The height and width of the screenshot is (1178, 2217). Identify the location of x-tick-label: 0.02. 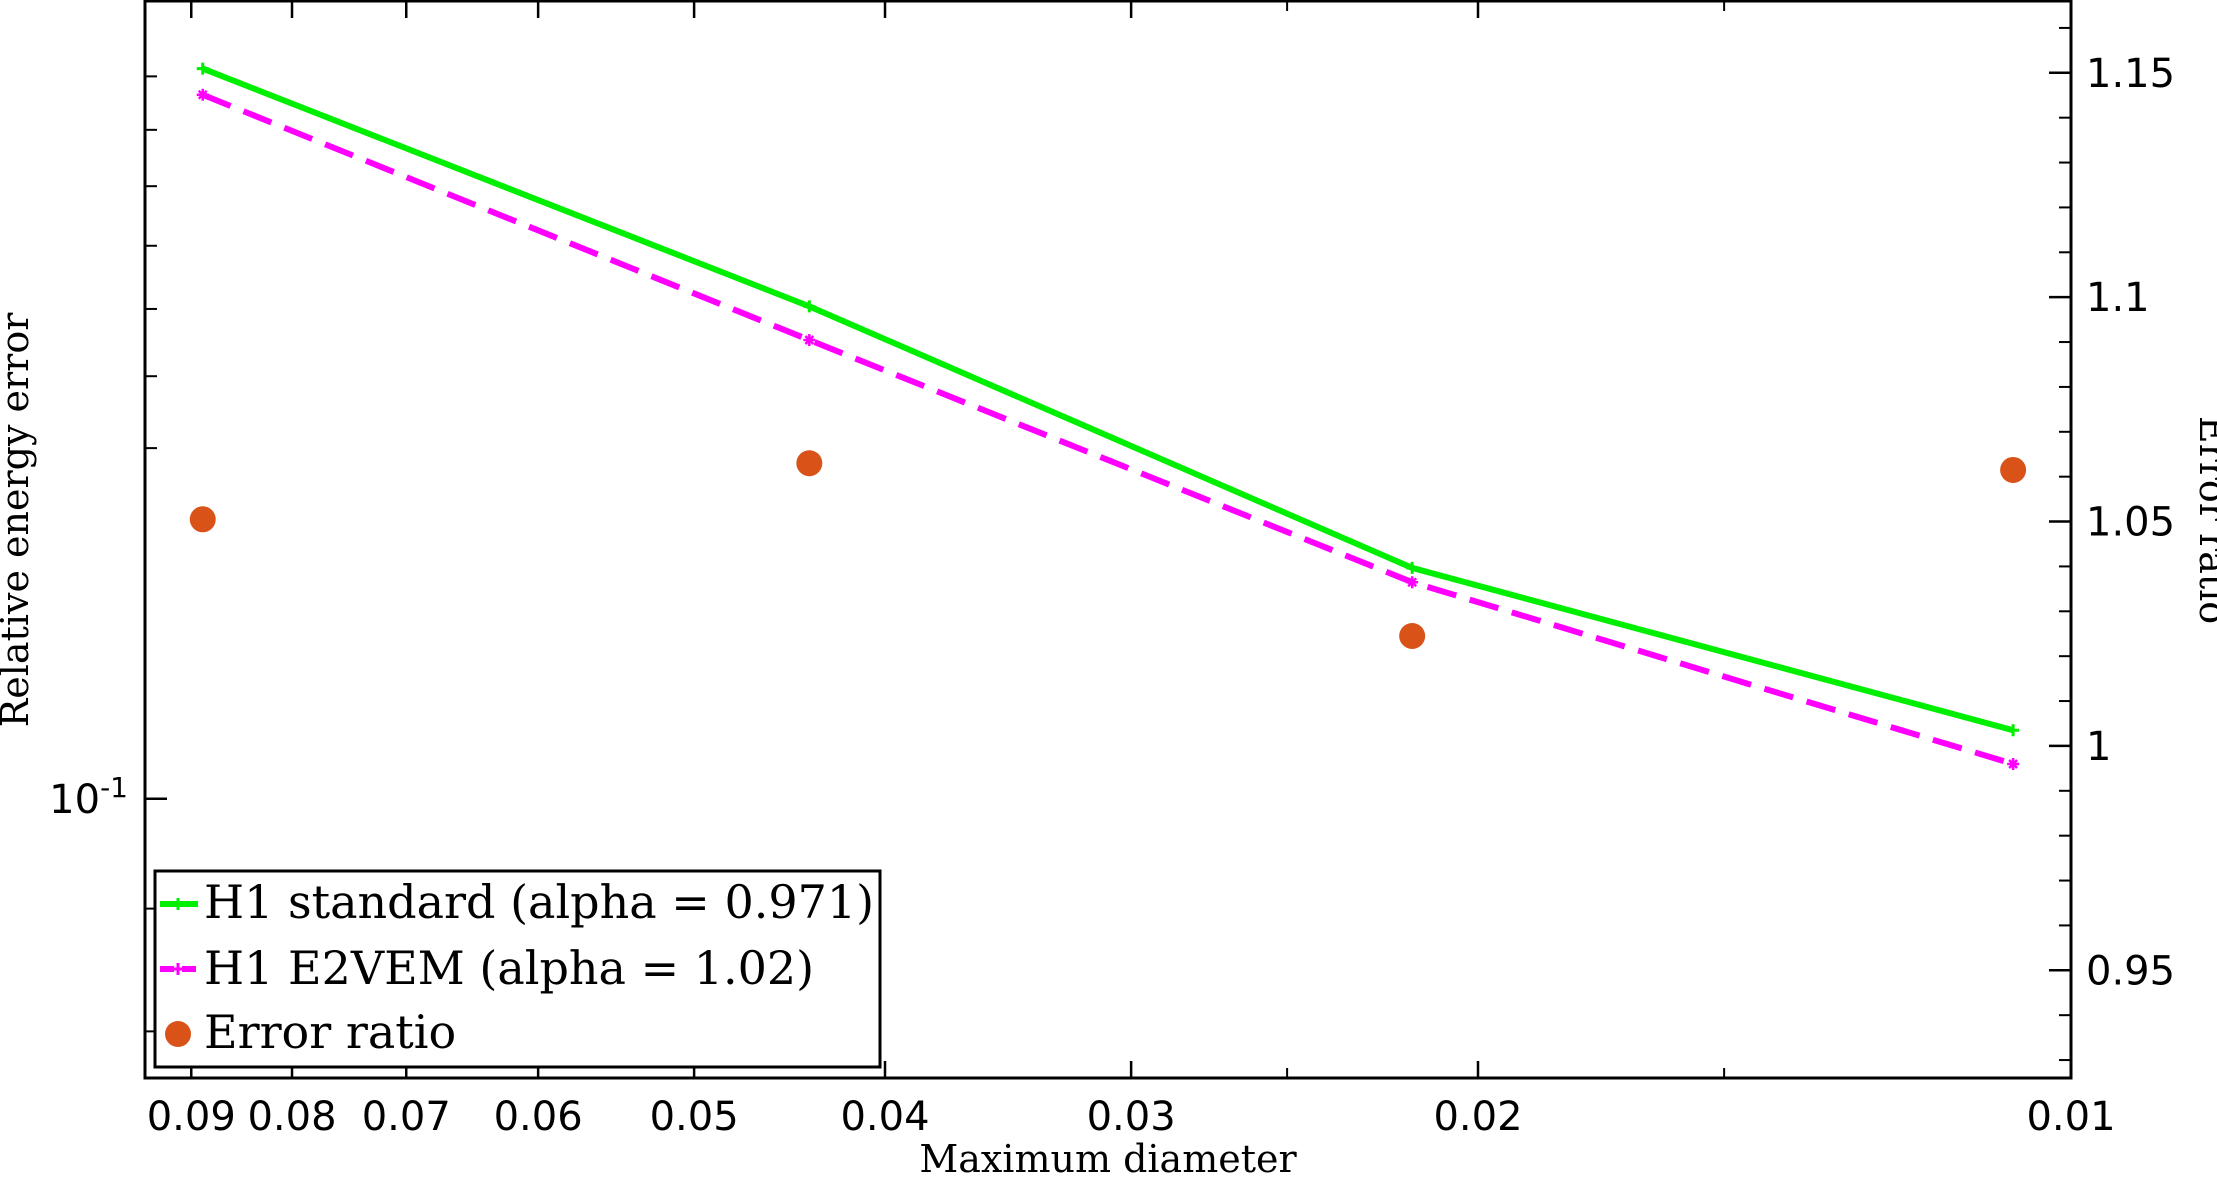
(1477, 1117).